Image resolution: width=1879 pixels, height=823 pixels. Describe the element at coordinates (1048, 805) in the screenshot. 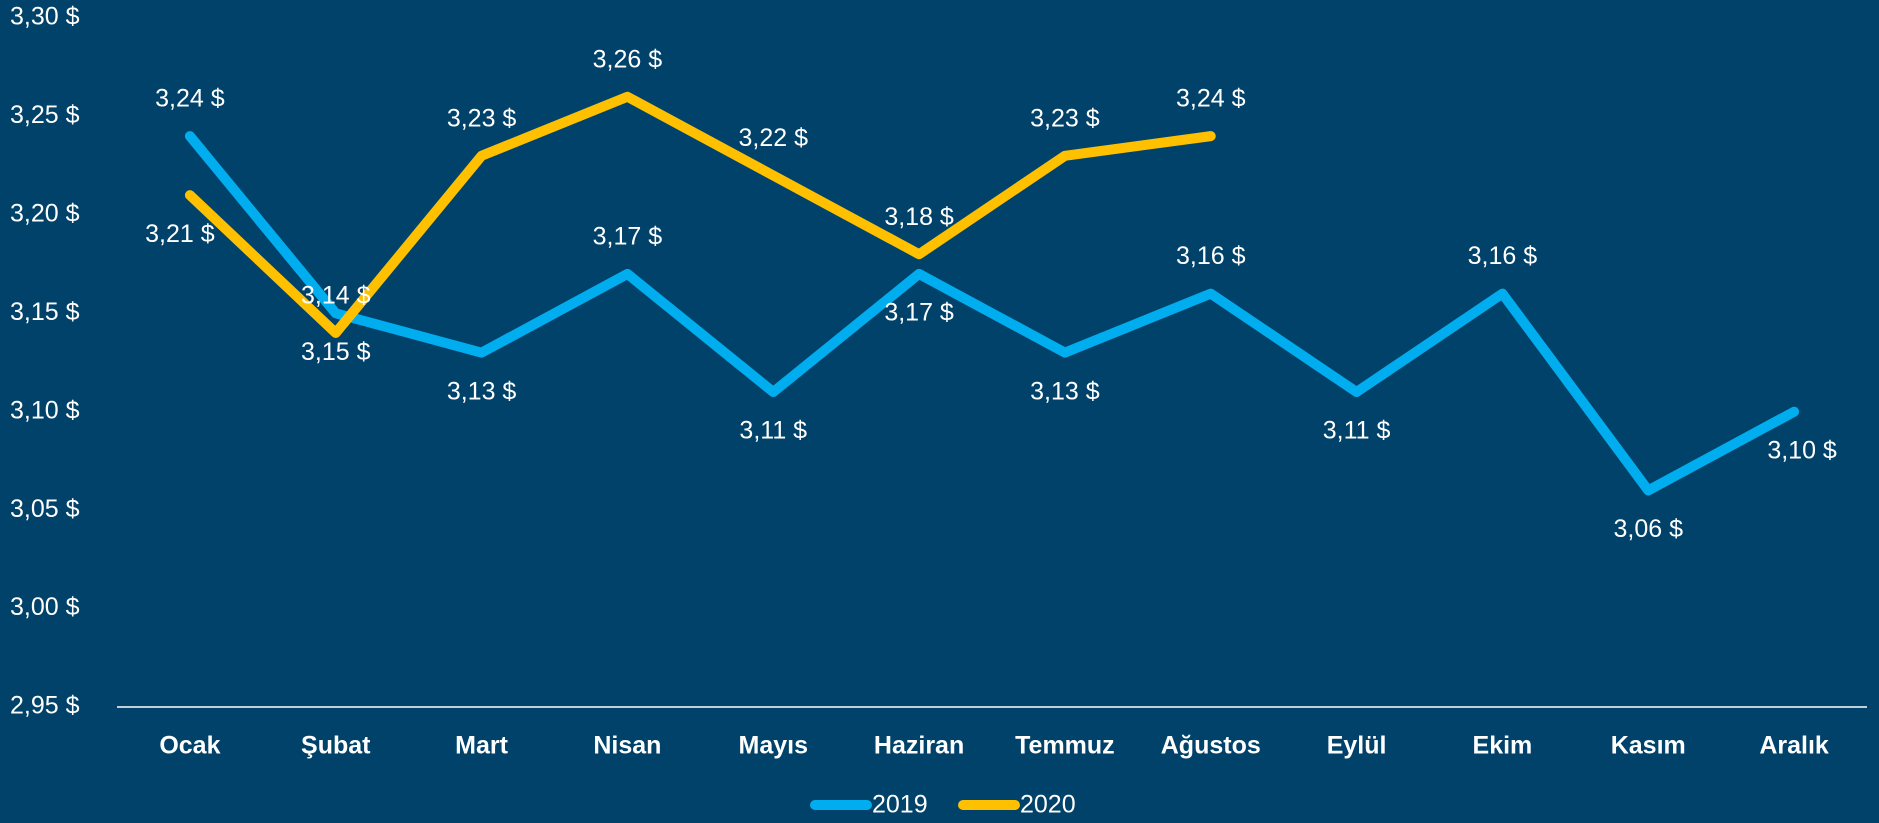

I see `legend-label: 2020` at that location.